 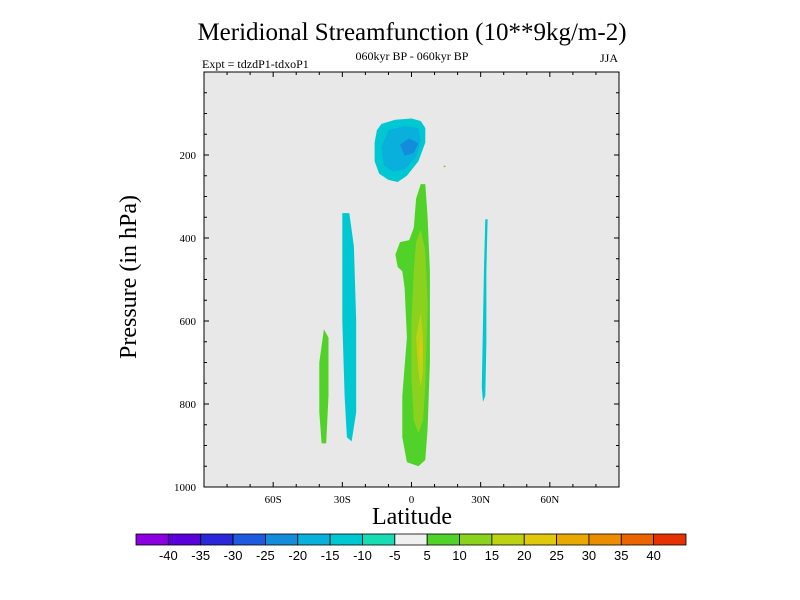 What do you see at coordinates (297, 555) in the screenshot?
I see `colorbar-label: -20` at bounding box center [297, 555].